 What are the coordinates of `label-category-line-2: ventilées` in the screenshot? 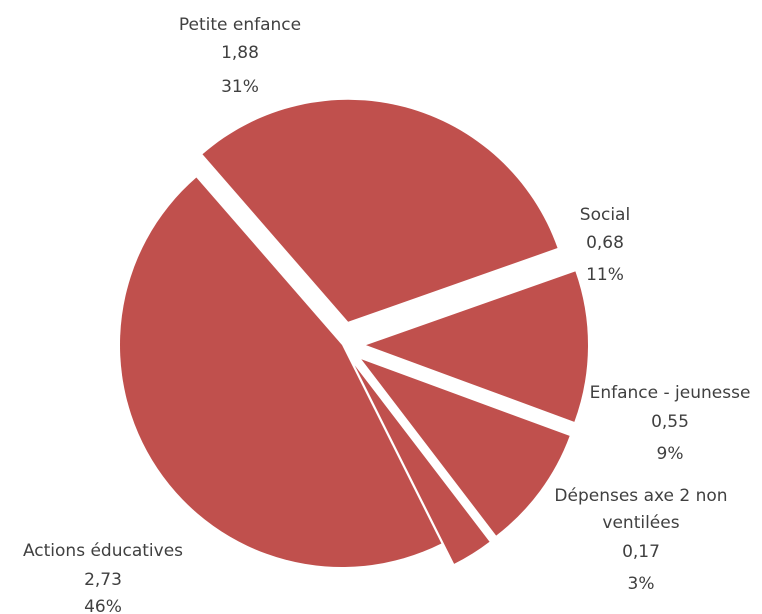 It's located at (640, 523).